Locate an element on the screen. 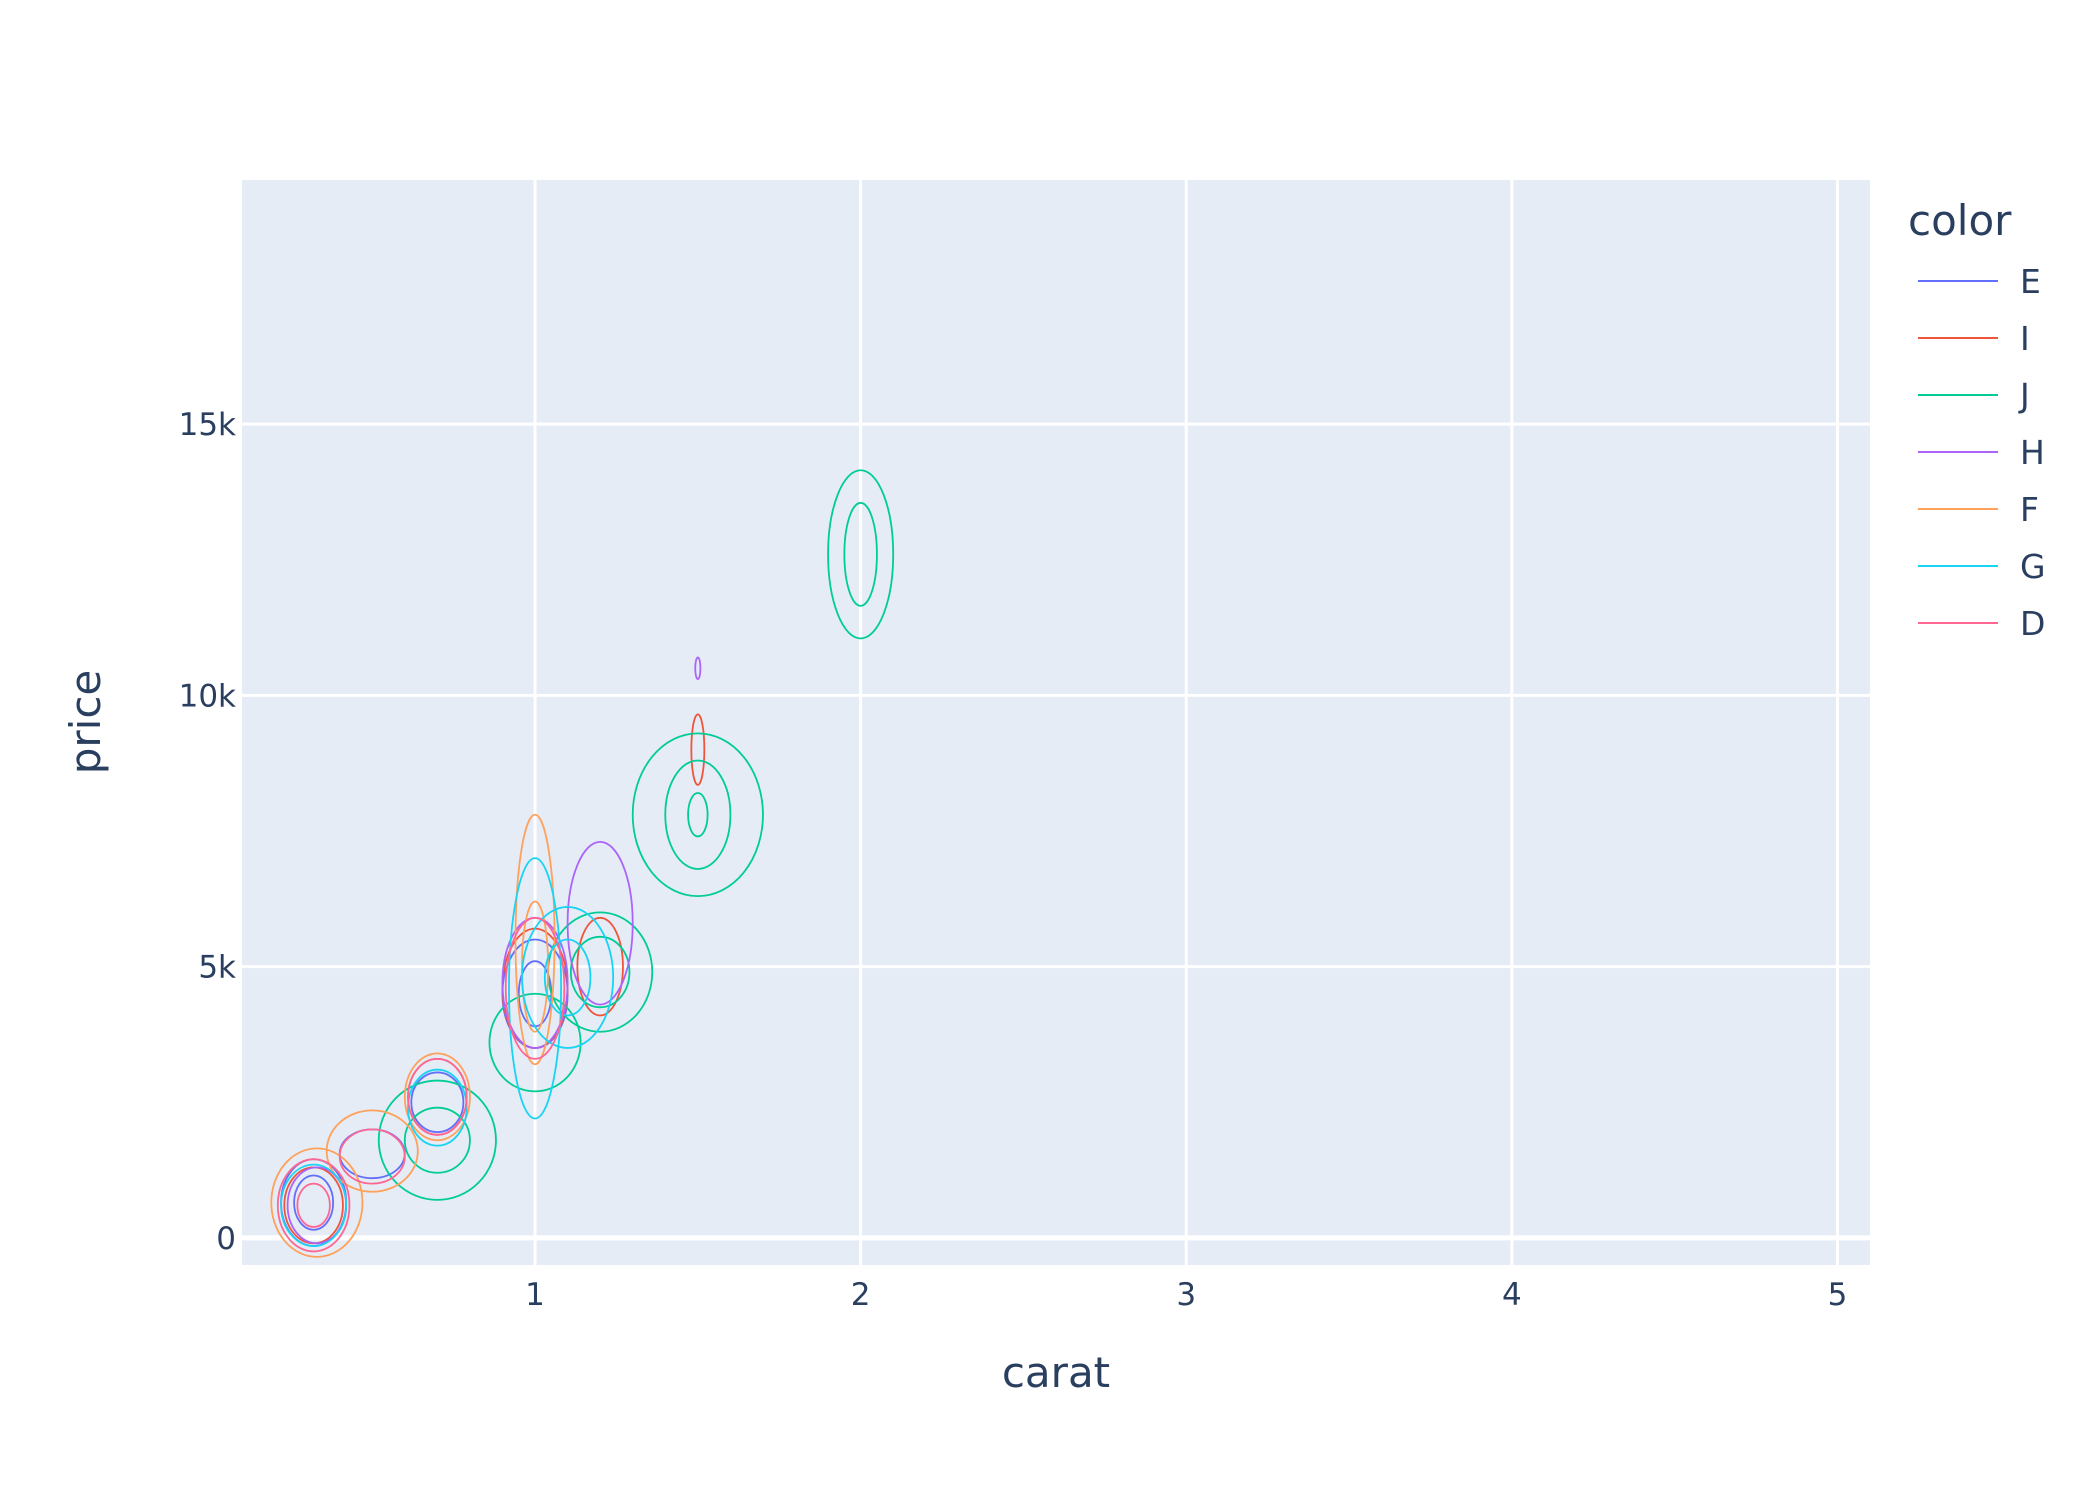  legend-item-E: E is located at coordinates (1979, 281).